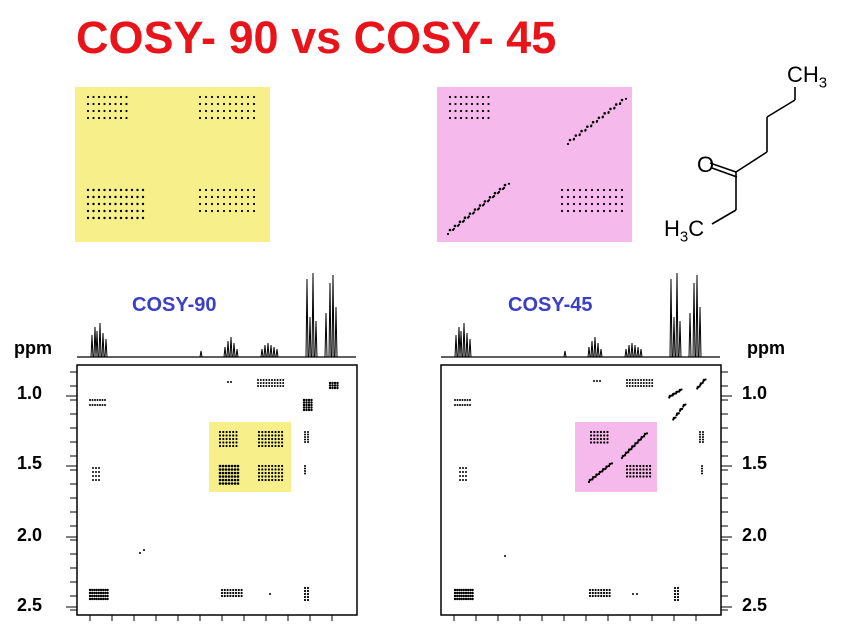 The height and width of the screenshot is (630, 847). Describe the element at coordinates (30, 605) in the screenshot. I see `left-tick-label: 2.5` at that location.